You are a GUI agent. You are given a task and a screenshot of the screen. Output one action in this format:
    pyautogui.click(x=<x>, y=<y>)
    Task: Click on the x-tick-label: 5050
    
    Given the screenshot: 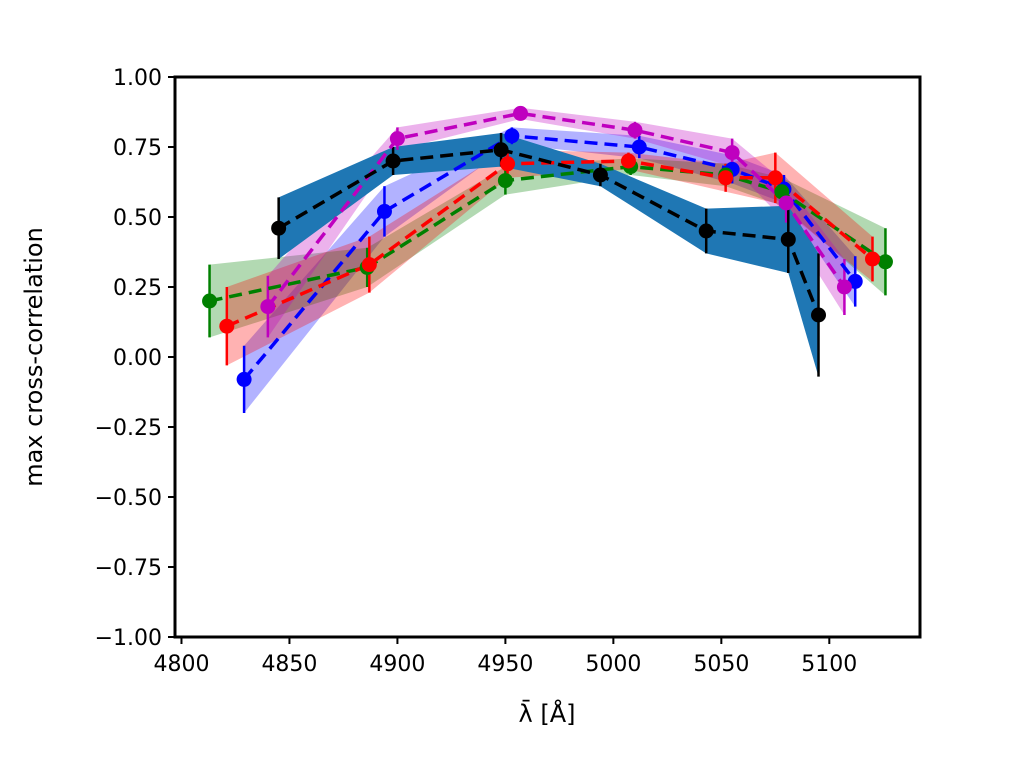 What is the action you would take?
    pyautogui.click(x=721, y=664)
    